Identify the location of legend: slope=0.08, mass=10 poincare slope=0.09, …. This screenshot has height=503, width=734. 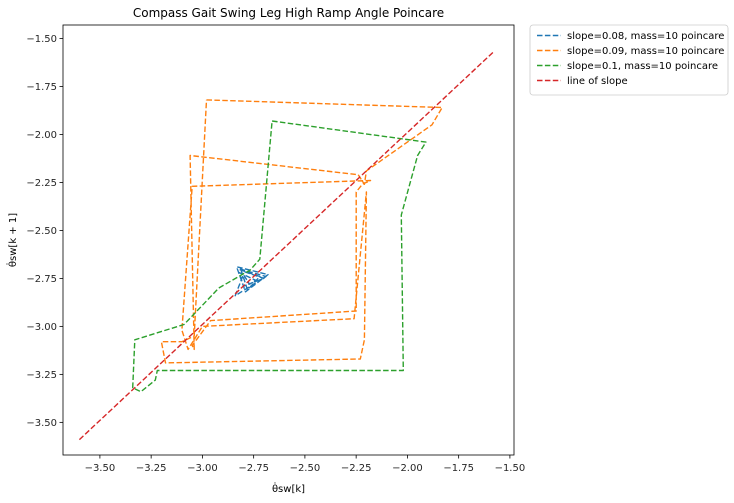
(629, 60).